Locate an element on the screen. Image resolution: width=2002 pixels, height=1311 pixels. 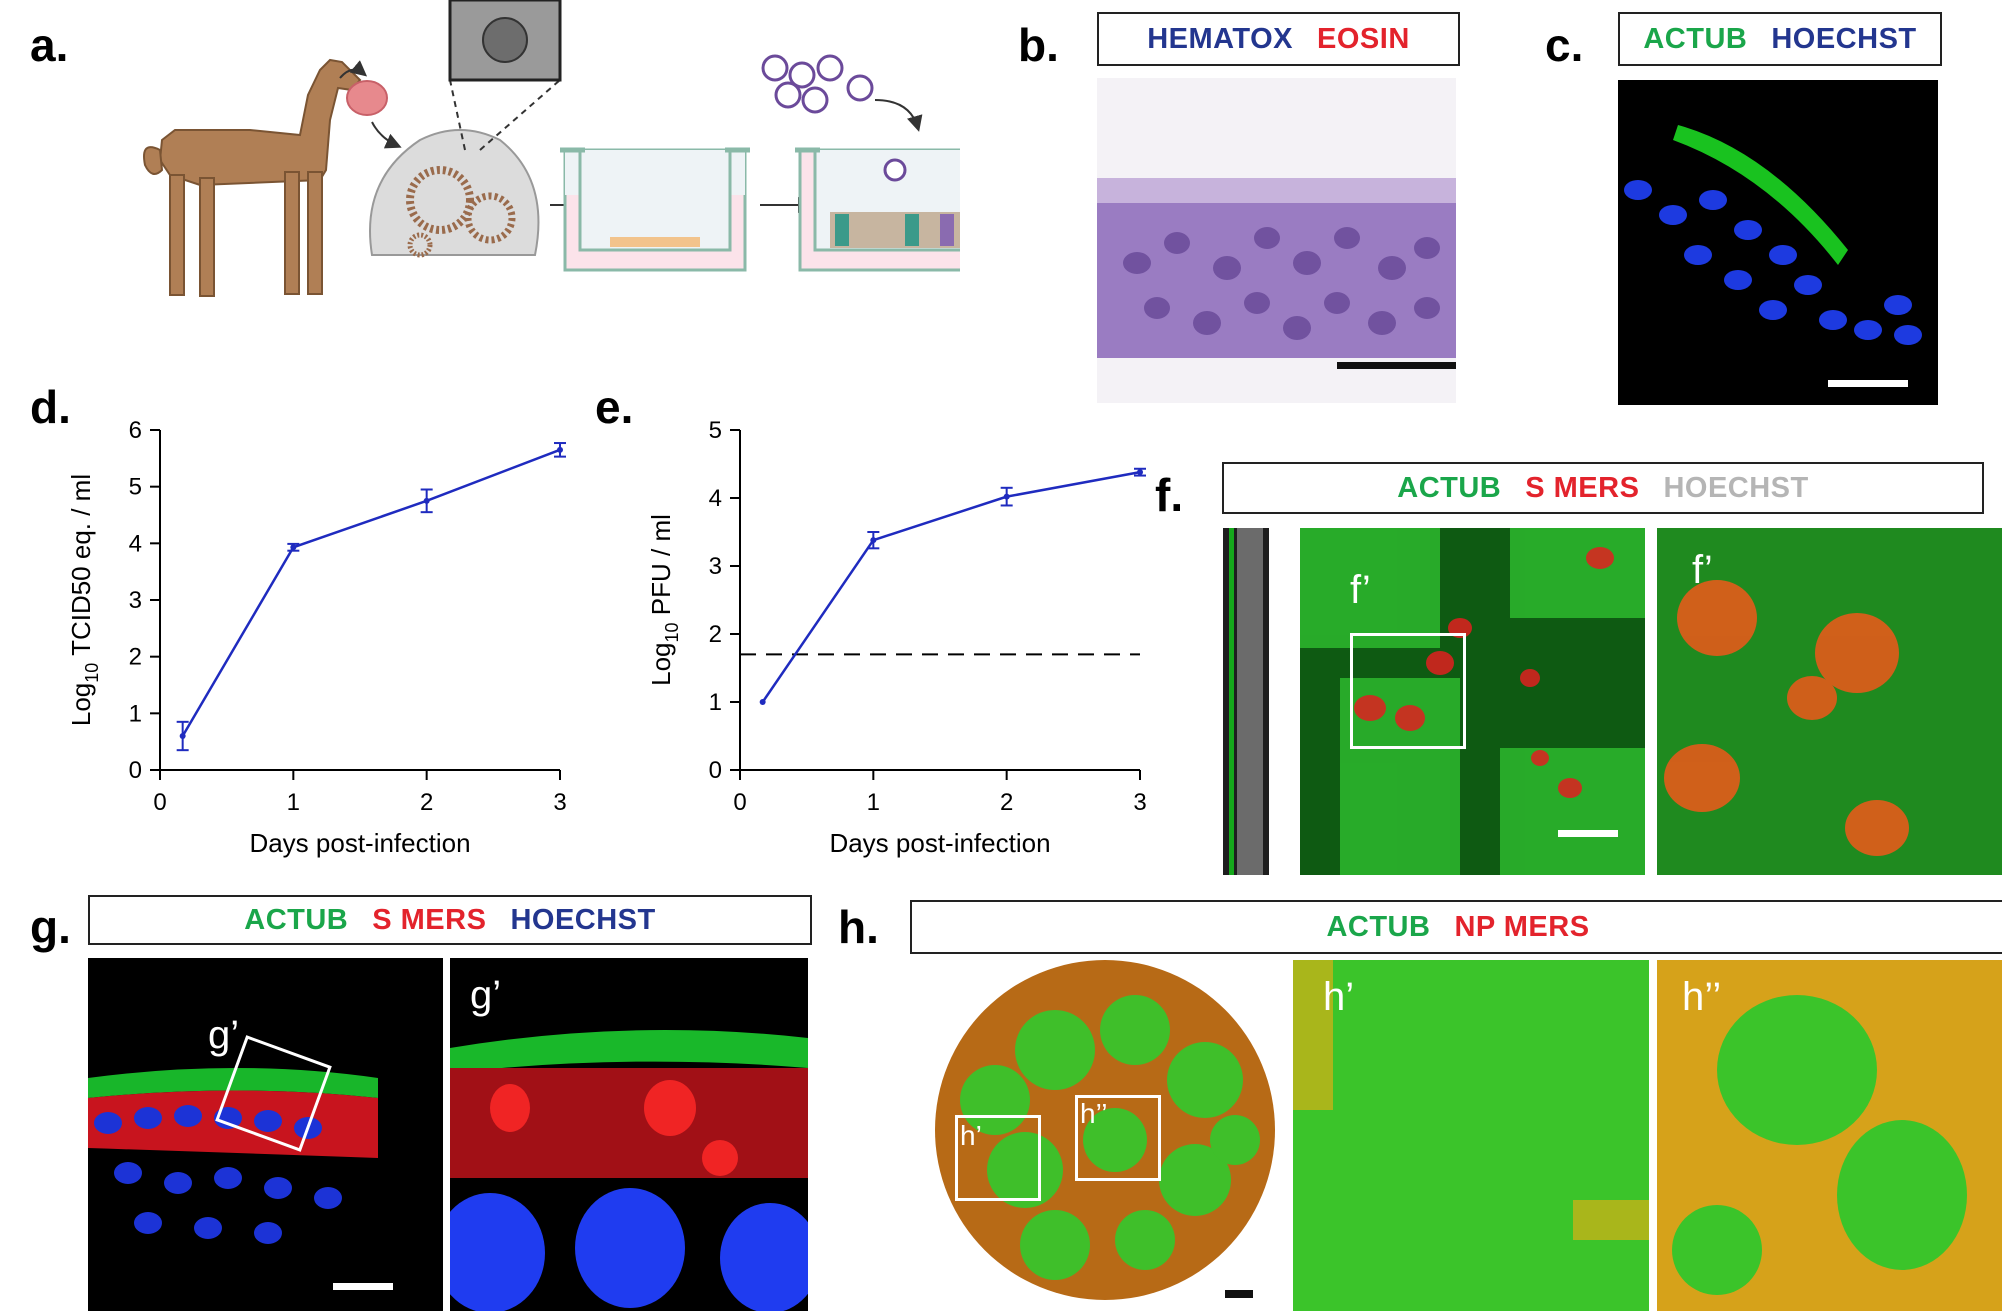
panel-g-stain-legend: ACTUB S MERS HOECHST is located at coordinates (450, 920).